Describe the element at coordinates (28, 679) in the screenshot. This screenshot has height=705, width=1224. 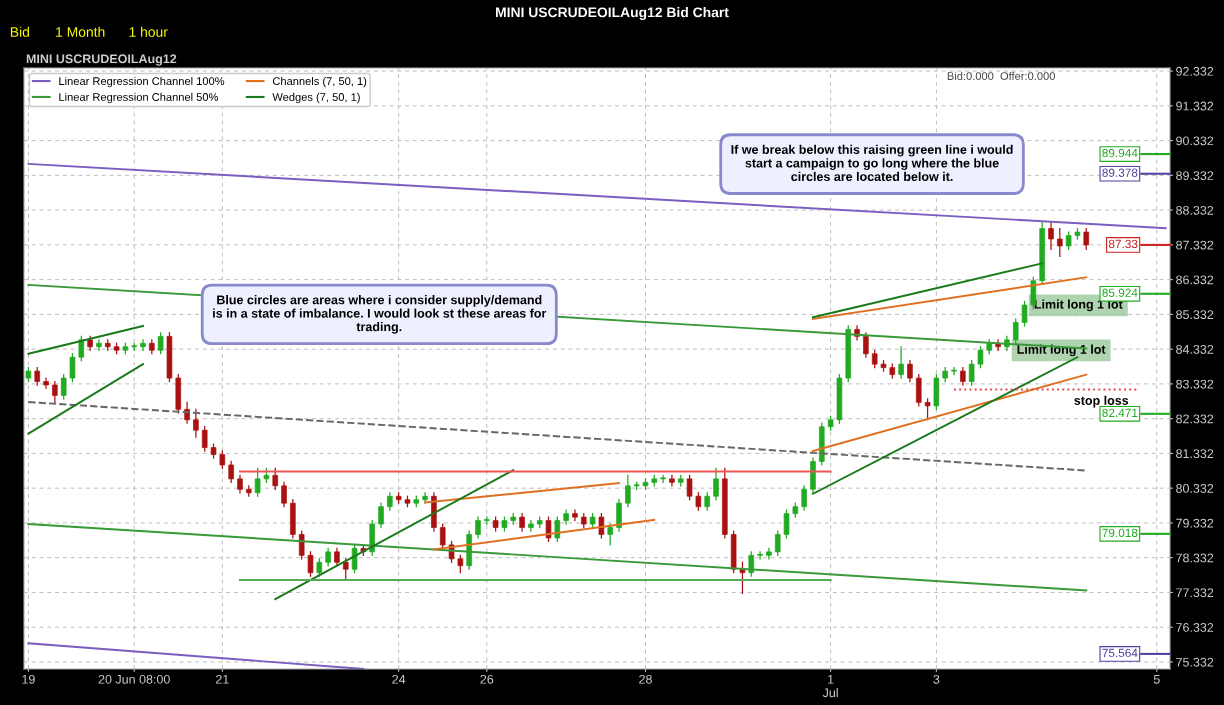
I see `x-tick-label: 19` at that location.